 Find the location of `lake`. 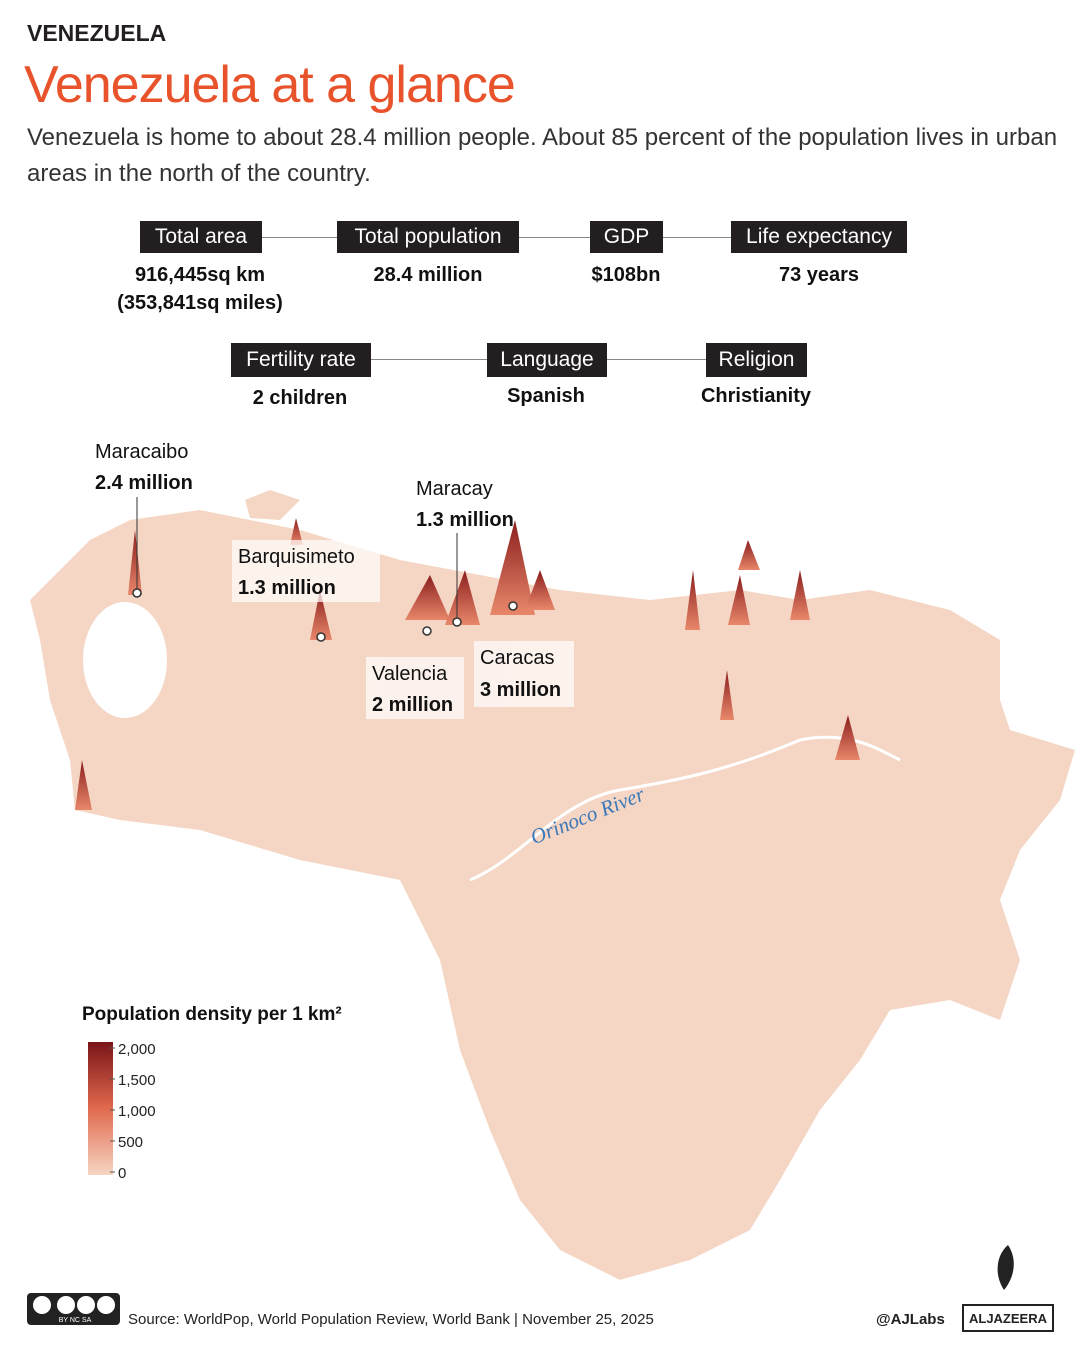

lake is located at coordinates (125, 660).